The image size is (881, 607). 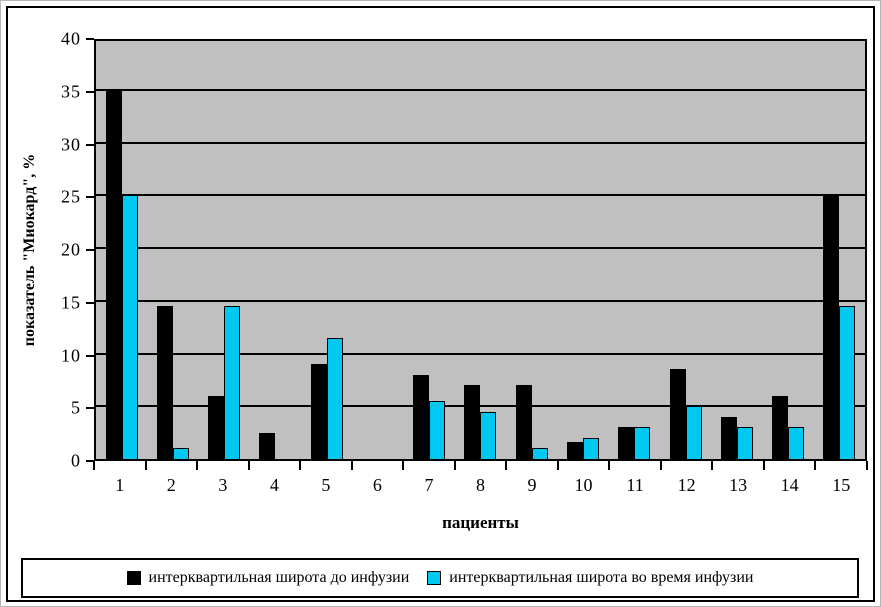 What do you see at coordinates (434, 578) in the screenshot?
I see `legend-swatch-during` at bounding box center [434, 578].